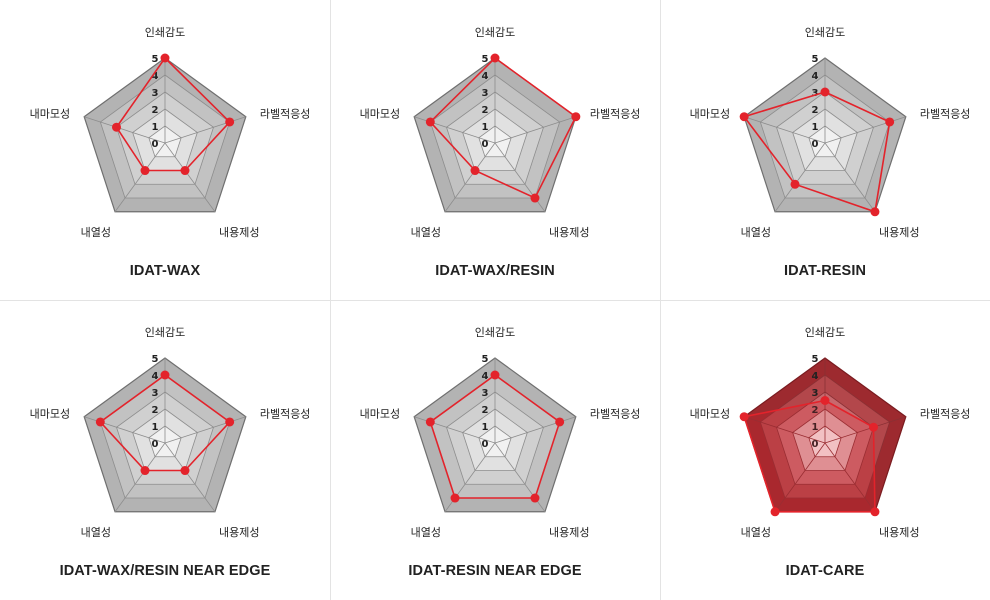 The width and height of the screenshot is (990, 600). What do you see at coordinates (165, 271) in the screenshot?
I see `chart-title: IDAT-WAX` at bounding box center [165, 271].